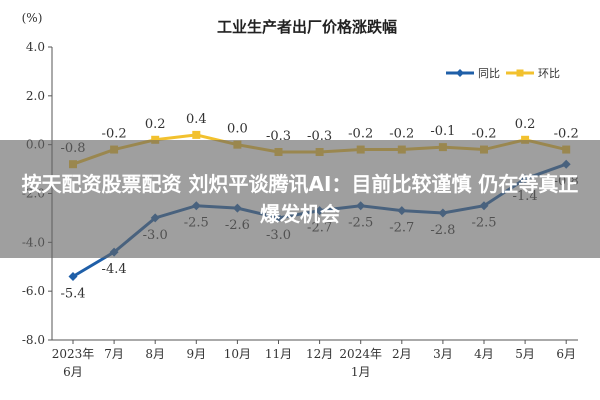 This screenshot has width=600, height=400. Describe the element at coordinates (360, 354) in the screenshot. I see `x-tick-label: 2024年` at that location.